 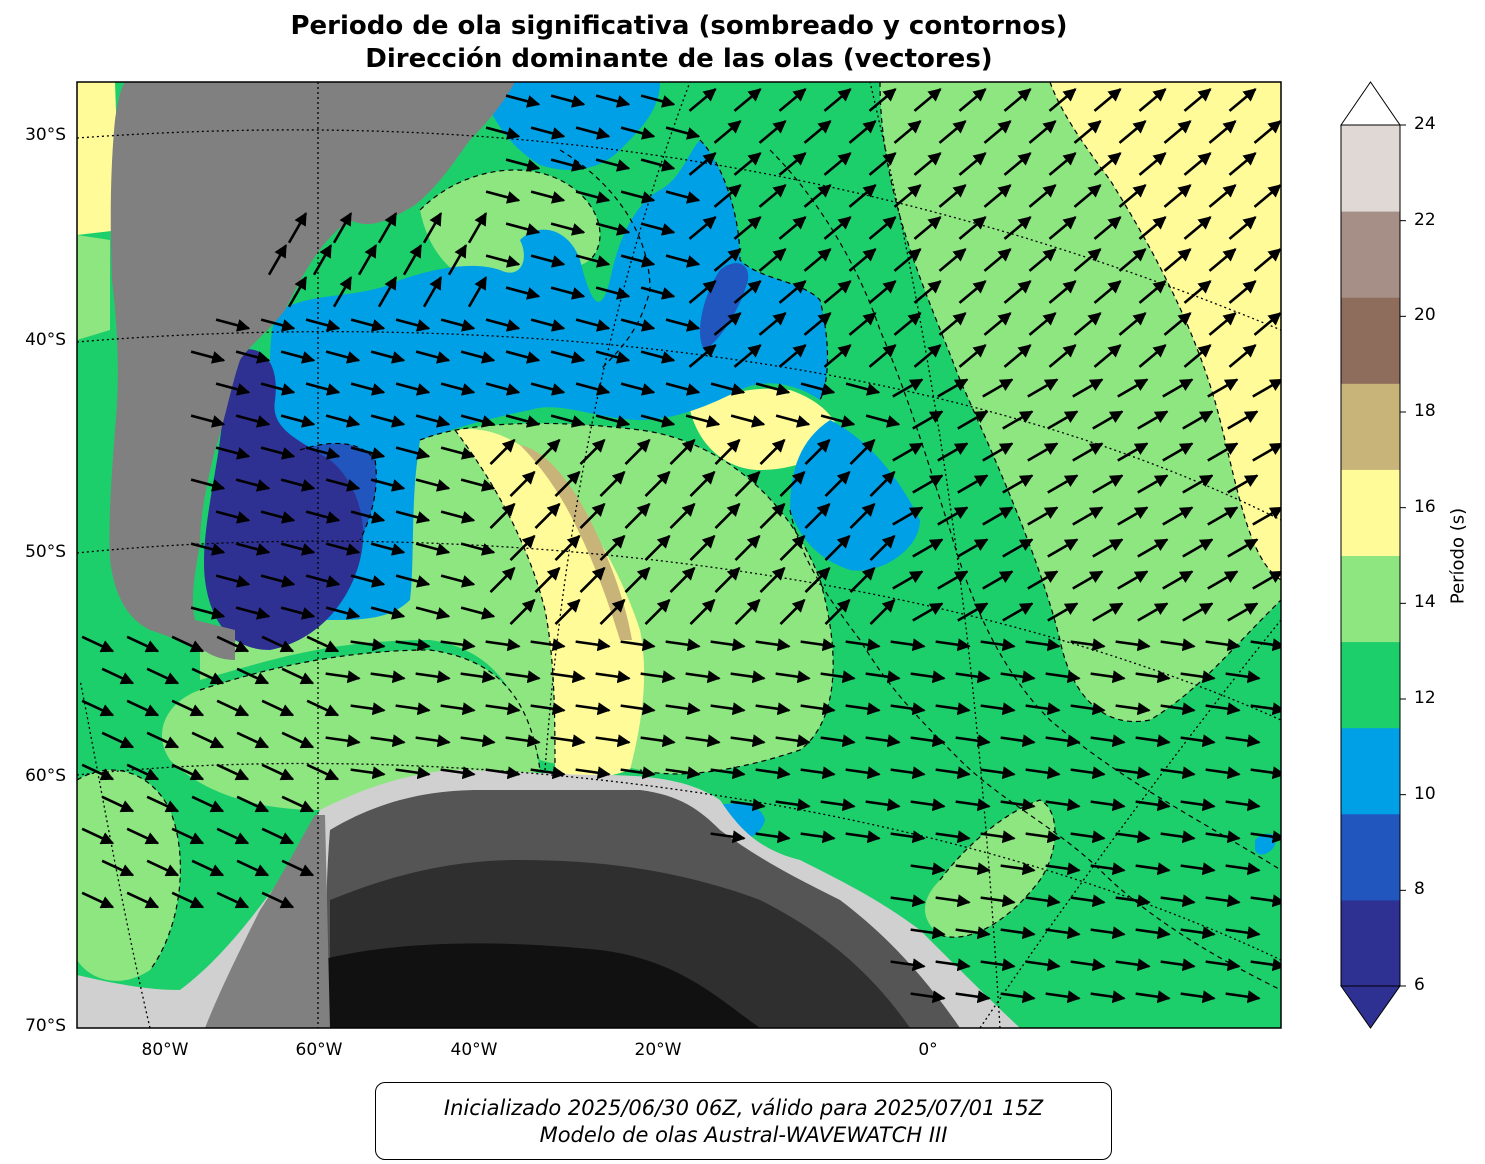 I want to click on colorbar-tick-label: 12, so click(x=1425, y=698).